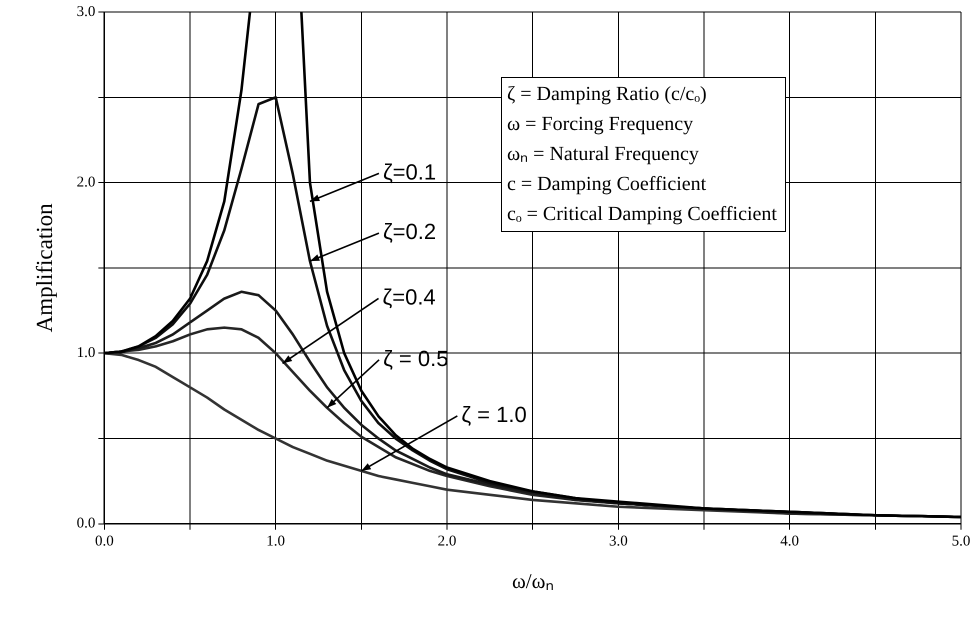 Image resolution: width=977 pixels, height=621 pixels. Describe the element at coordinates (86, 182) in the screenshot. I see `y-tick-label: 2.0` at that location.